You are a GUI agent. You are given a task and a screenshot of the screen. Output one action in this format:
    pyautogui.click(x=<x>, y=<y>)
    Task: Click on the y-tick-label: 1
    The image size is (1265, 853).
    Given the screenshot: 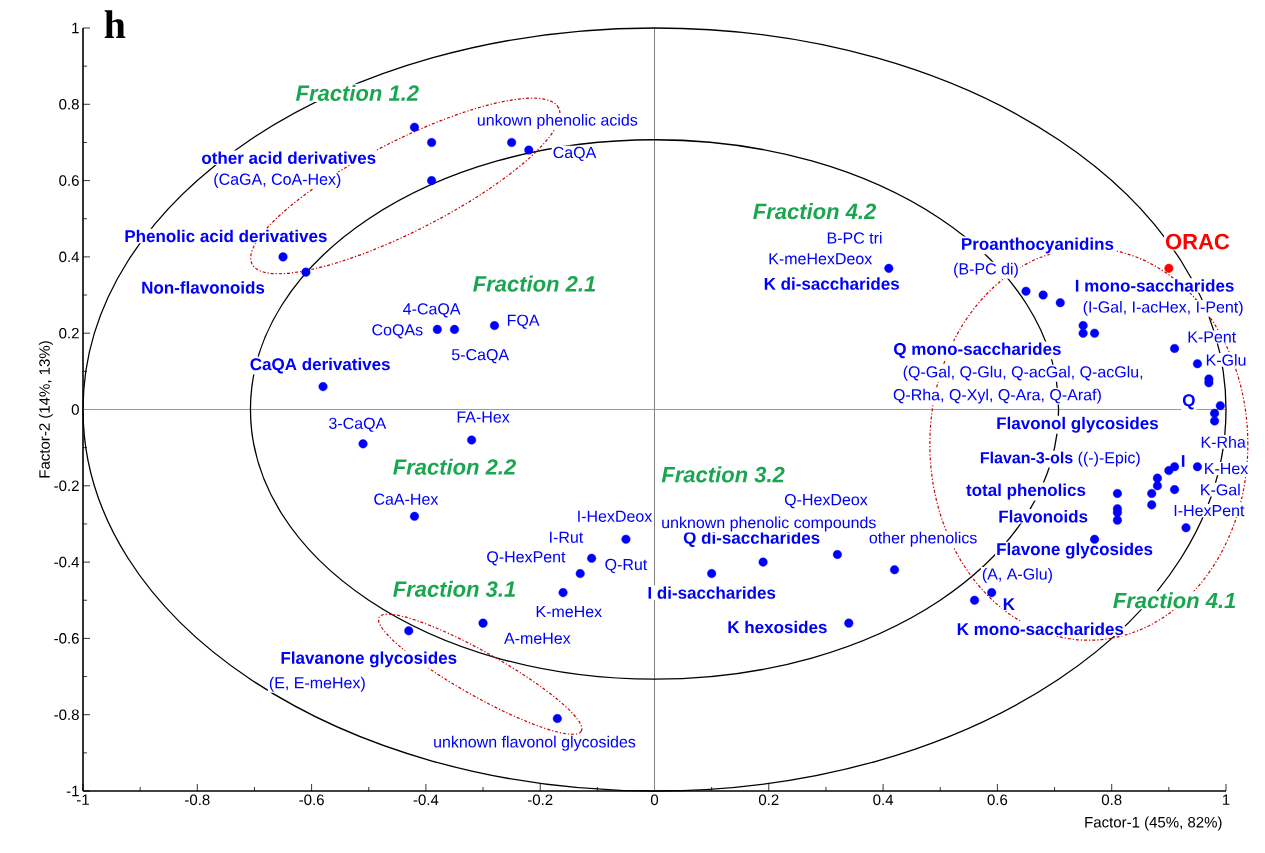 What is the action you would take?
    pyautogui.click(x=75, y=28)
    